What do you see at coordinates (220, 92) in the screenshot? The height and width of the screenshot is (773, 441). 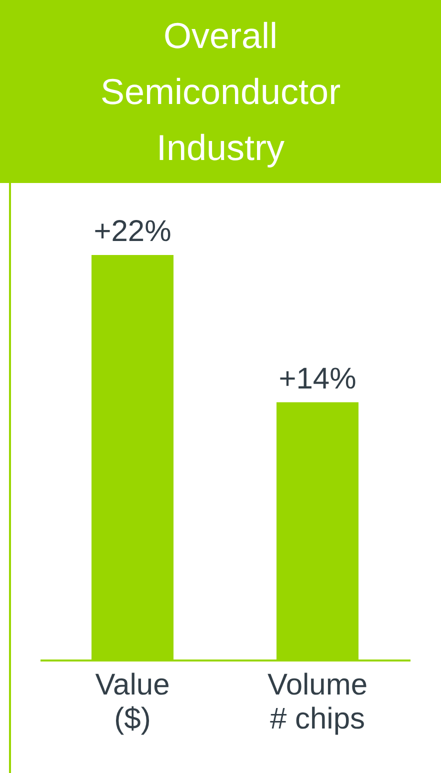 I see `chart-title: Overall Semiconductor Industry` at bounding box center [220, 92].